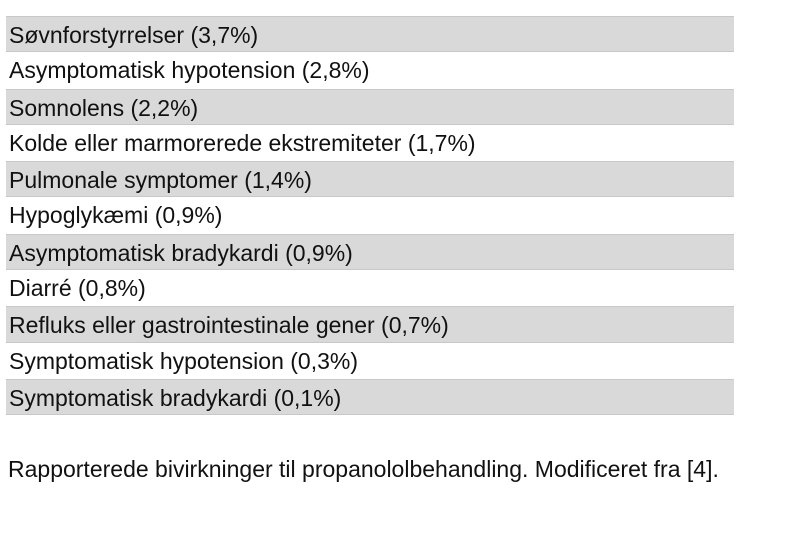 The height and width of the screenshot is (546, 800). What do you see at coordinates (370, 34) in the screenshot?
I see `table-row: Søvnforstyrrelser (3,7%)` at bounding box center [370, 34].